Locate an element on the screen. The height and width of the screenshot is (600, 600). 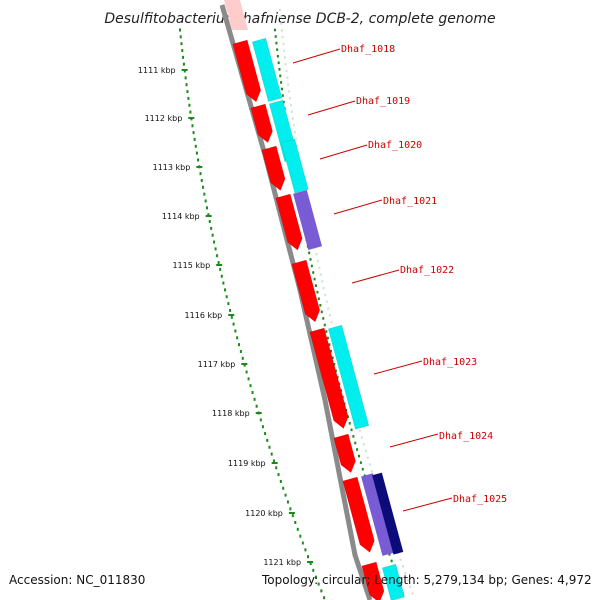
gene-label: Dhaf_1020 is located at coordinates (395, 145).